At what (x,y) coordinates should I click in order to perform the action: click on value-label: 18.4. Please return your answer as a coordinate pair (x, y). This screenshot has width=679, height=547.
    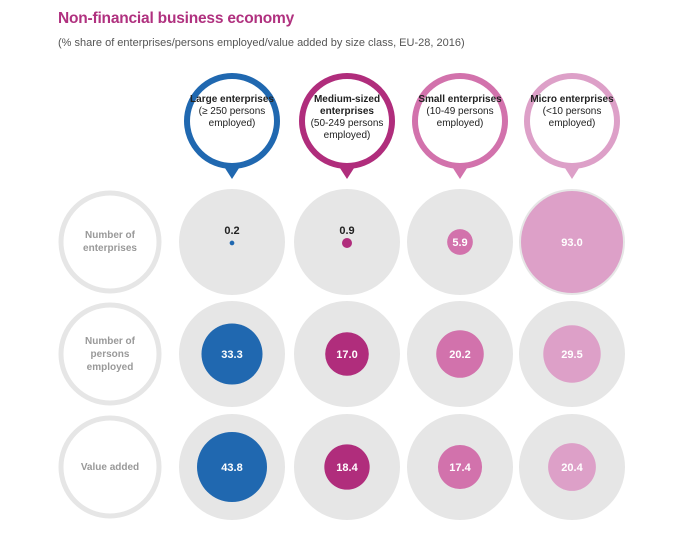
    Looking at the image, I should click on (347, 468).